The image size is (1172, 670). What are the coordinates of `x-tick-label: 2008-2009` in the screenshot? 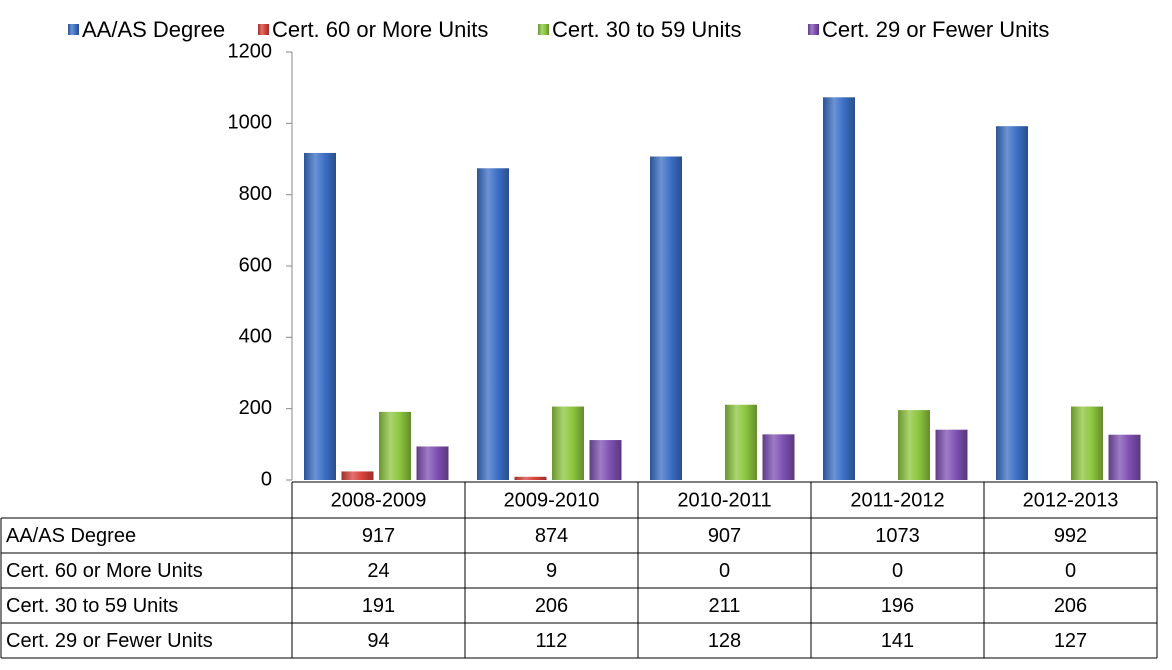 It's located at (379, 500).